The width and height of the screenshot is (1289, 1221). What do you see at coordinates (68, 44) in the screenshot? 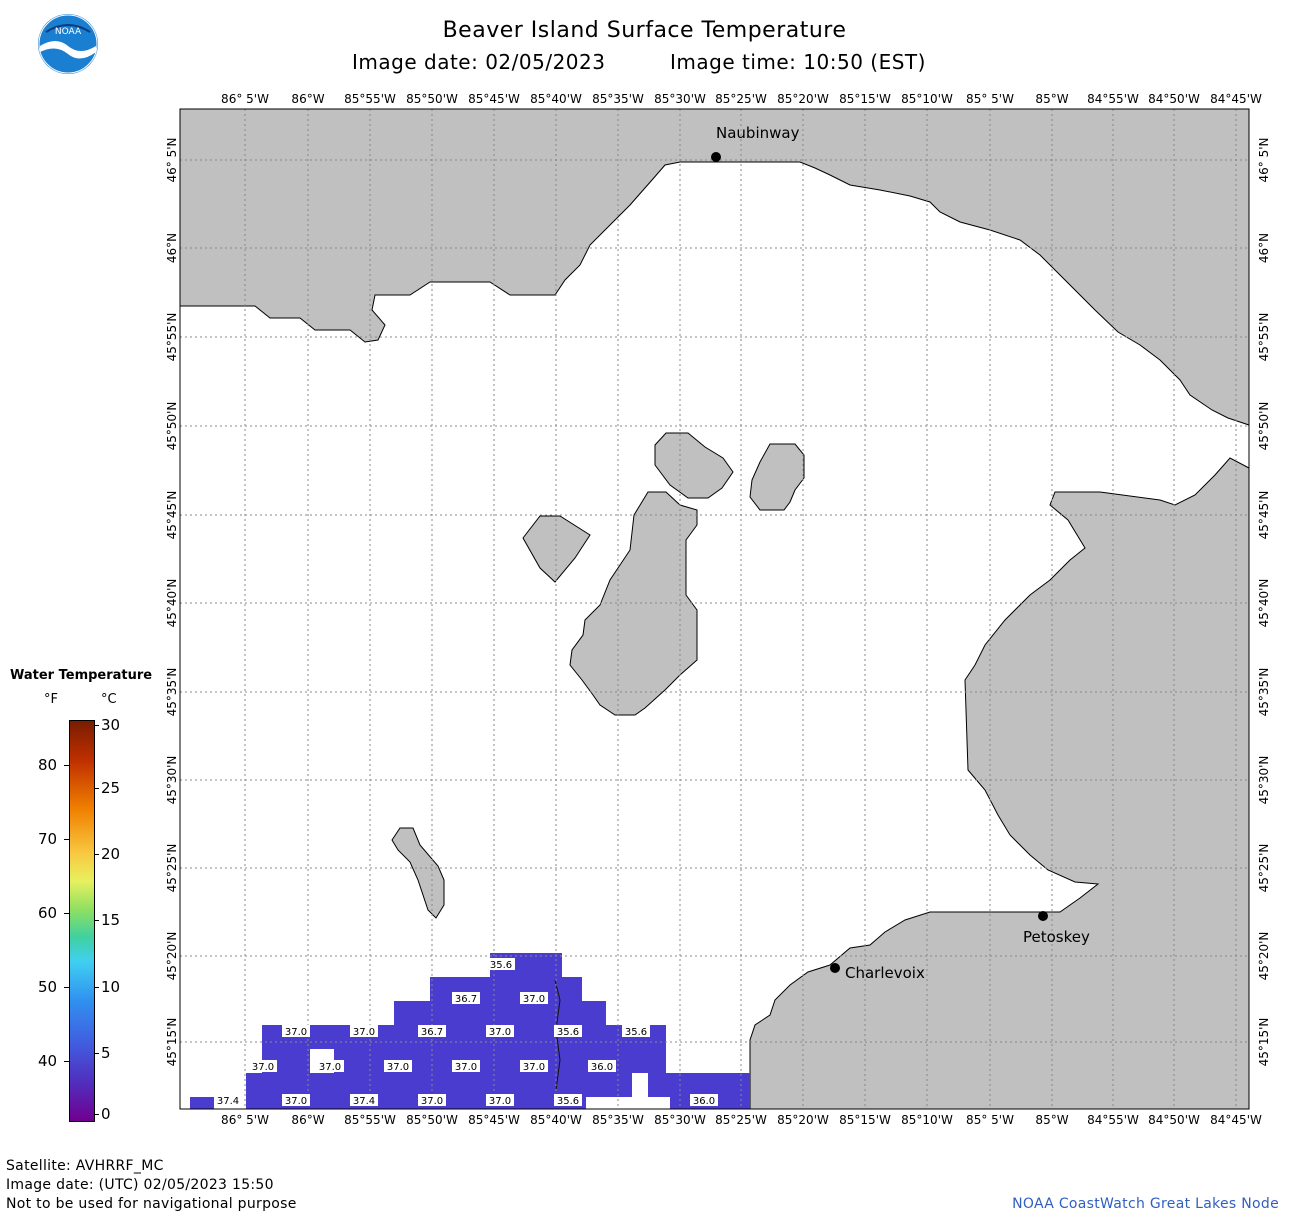
I see `noaa-logo: NOAA` at bounding box center [68, 44].